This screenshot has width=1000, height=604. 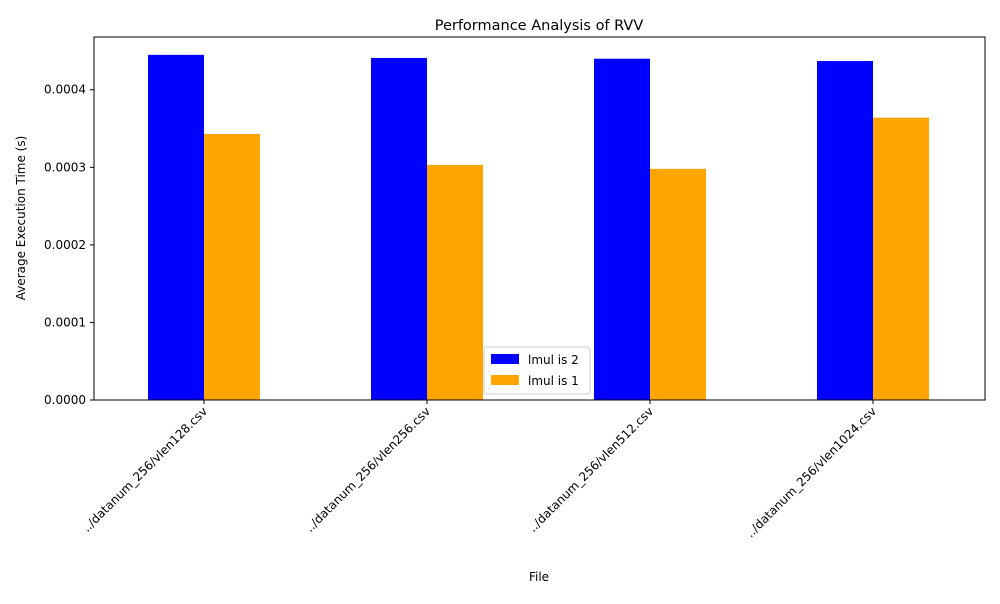 I want to click on legend-label: lmul is 2, so click(x=553, y=360).